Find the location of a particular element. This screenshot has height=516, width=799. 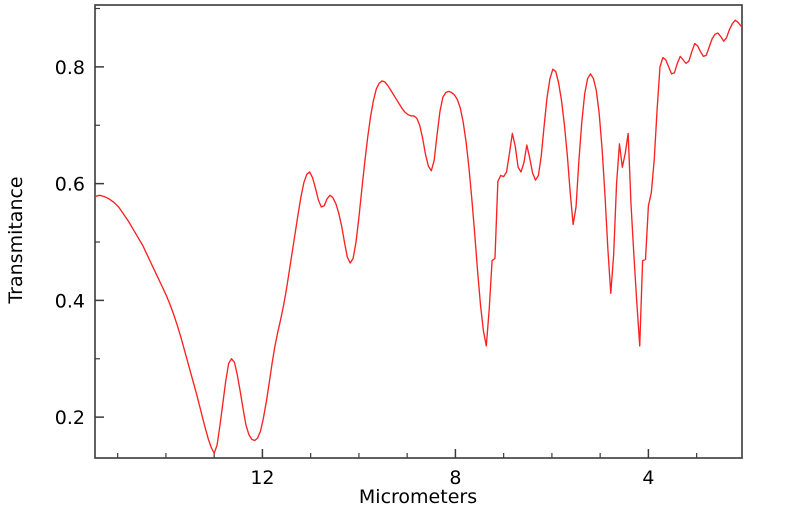

y-axis-ticks is located at coordinates (99, 212).